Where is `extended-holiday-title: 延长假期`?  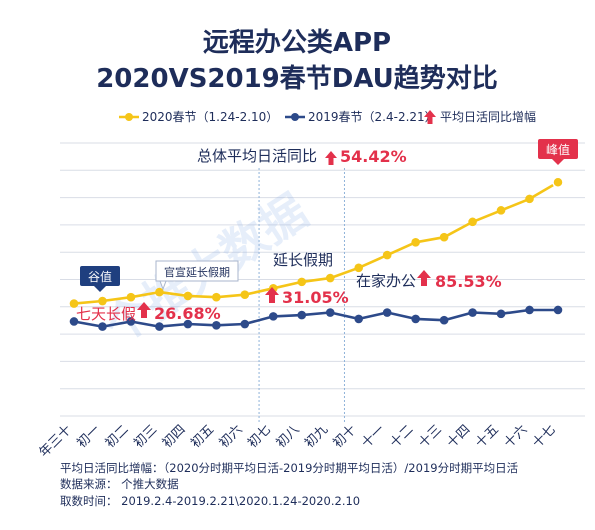
extended-holiday-title: 延长假期 is located at coordinates (303, 260).